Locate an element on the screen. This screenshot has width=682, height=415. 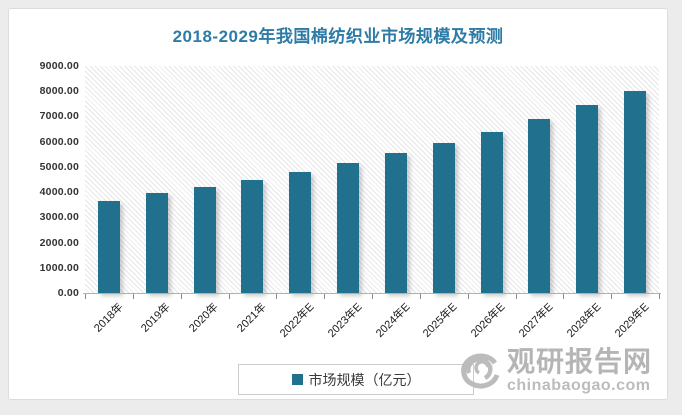
y-axis-tick-label: 7000.00 is located at coordinates (59, 116).